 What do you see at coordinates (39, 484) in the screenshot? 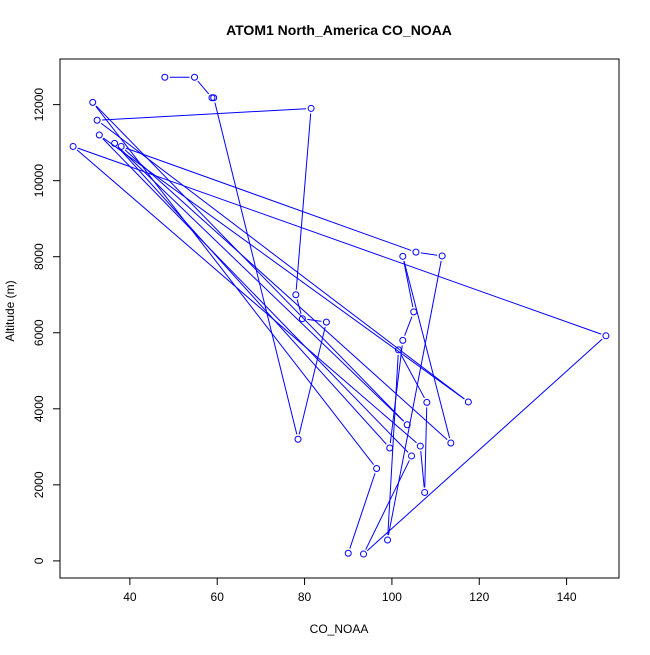
I see `y-tick-label: 2000` at bounding box center [39, 484].